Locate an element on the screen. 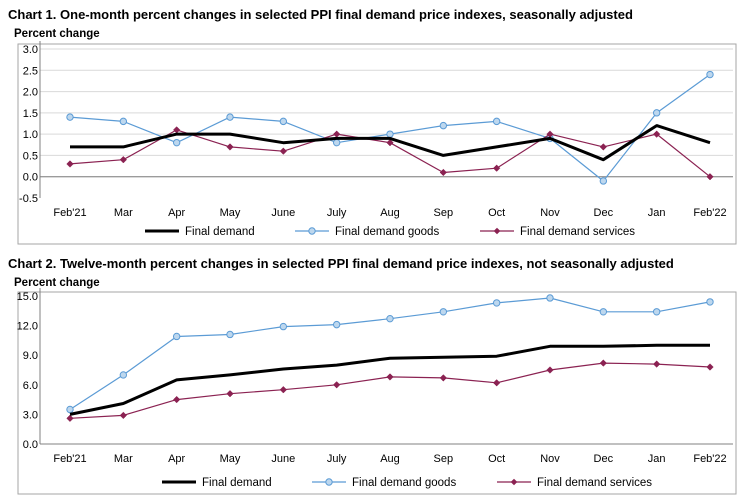 The height and width of the screenshot is (501, 747). chart-1-legend-label-final-demand: Final demand is located at coordinates (220, 232).